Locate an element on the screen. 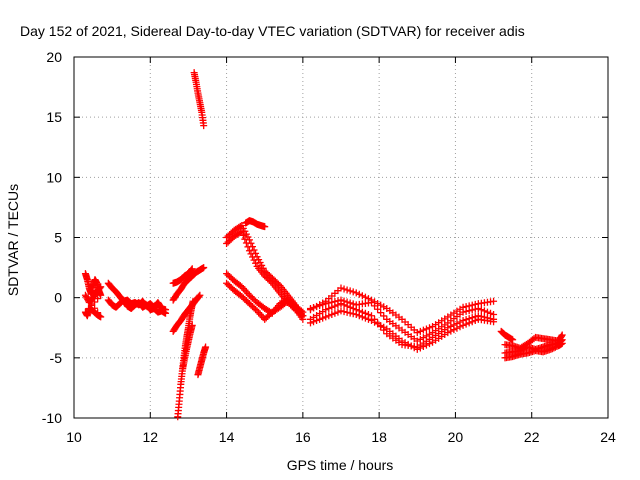 This screenshot has width=640, height=480. series-track-e is located at coordinates (265, 293).